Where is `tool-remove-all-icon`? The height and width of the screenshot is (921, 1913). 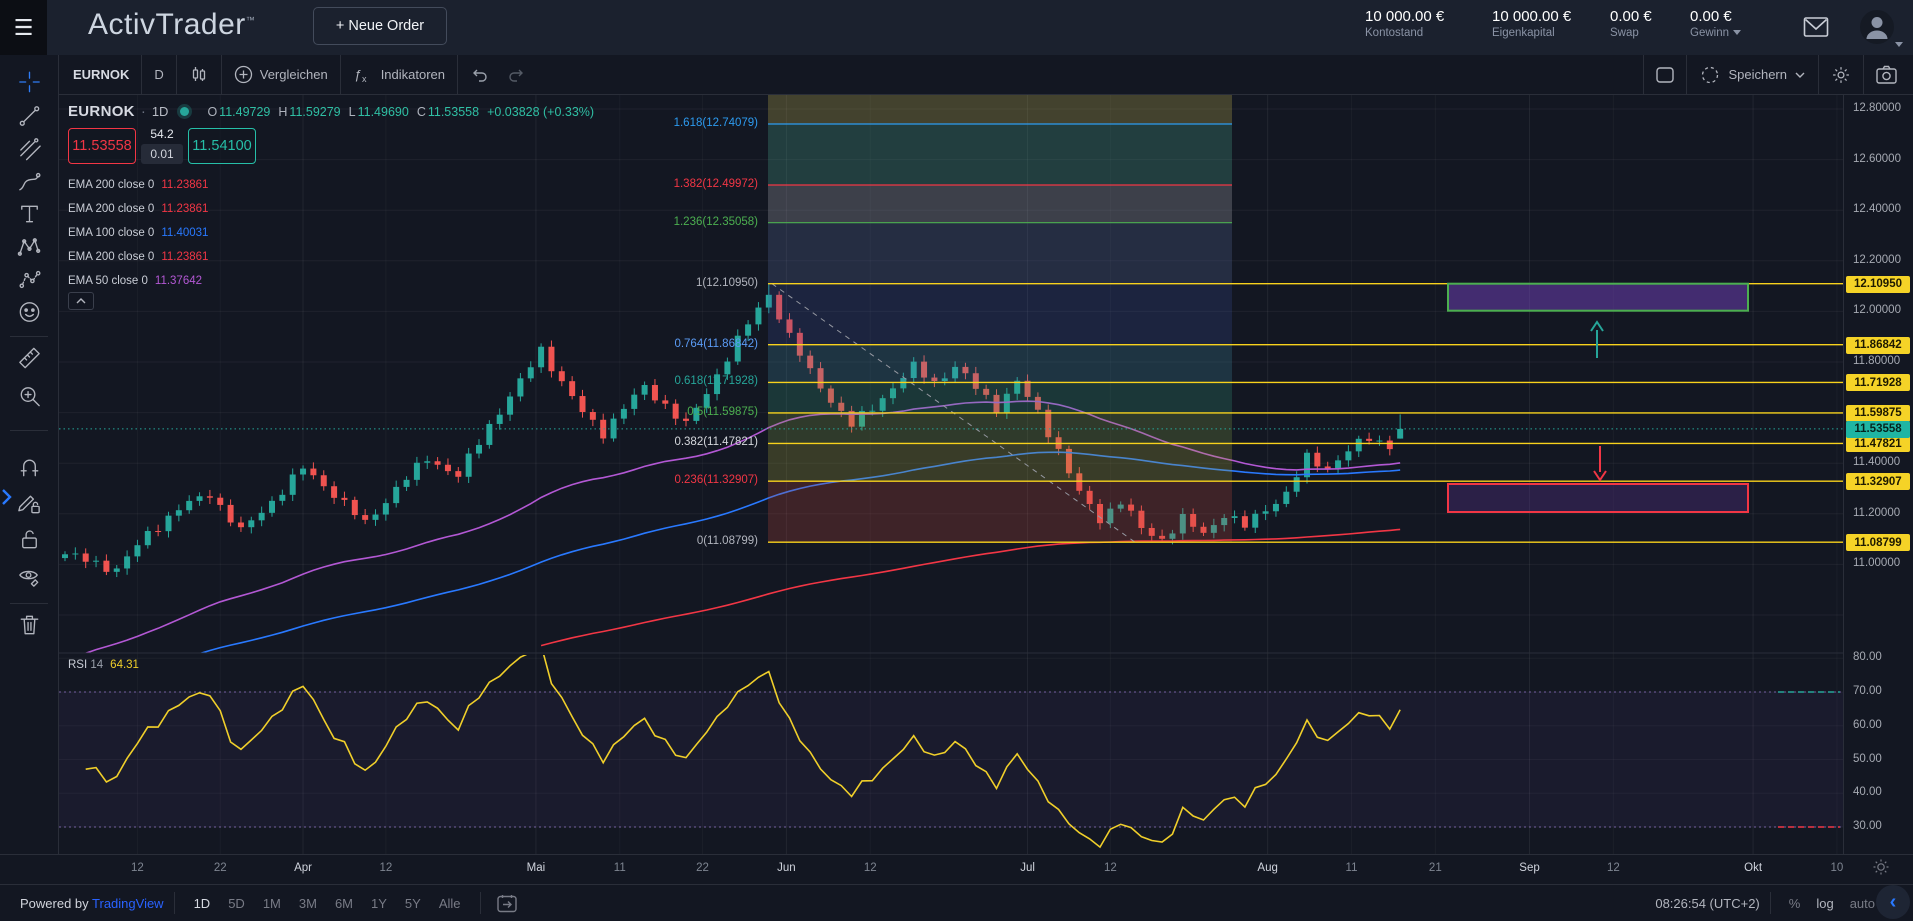 tool-remove-all-icon is located at coordinates (29, 625).